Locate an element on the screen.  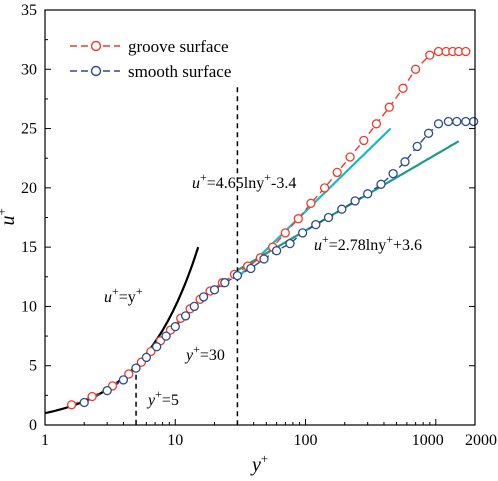
annotation-y5: y+=5 is located at coordinates (162, 398).